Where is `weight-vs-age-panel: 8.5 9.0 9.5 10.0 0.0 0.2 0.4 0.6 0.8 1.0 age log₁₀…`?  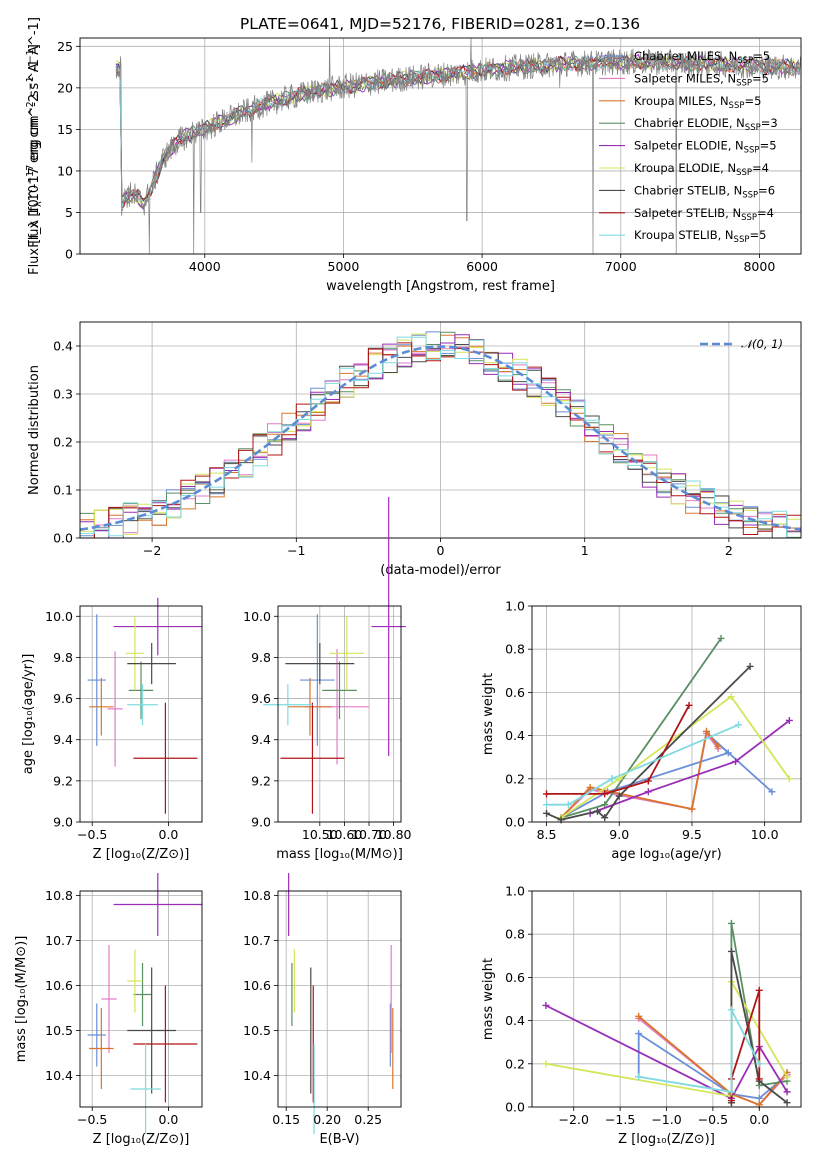
weight-vs-age-panel: 8.5 9.0 9.5 10.0 0.0 0.2 0.4 0.6 0.8 1.0 age log₁₀… is located at coordinates (641, 730).